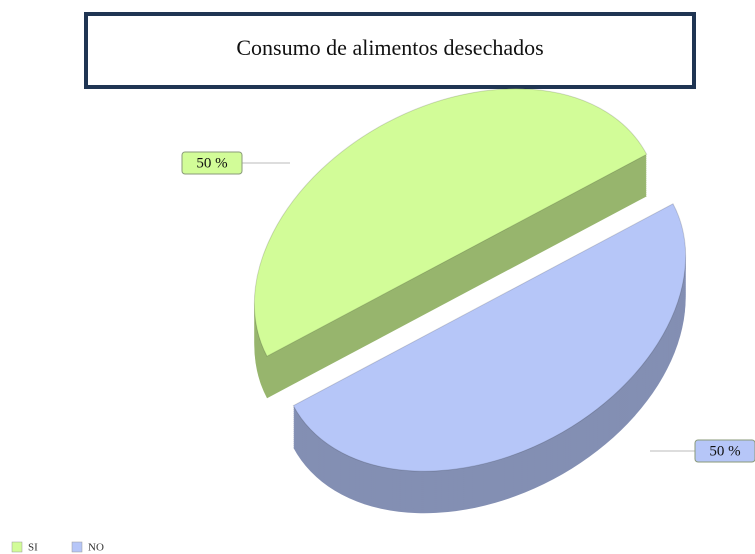 The width and height of the screenshot is (755, 554). I want to click on legend-label: SI, so click(33, 548).